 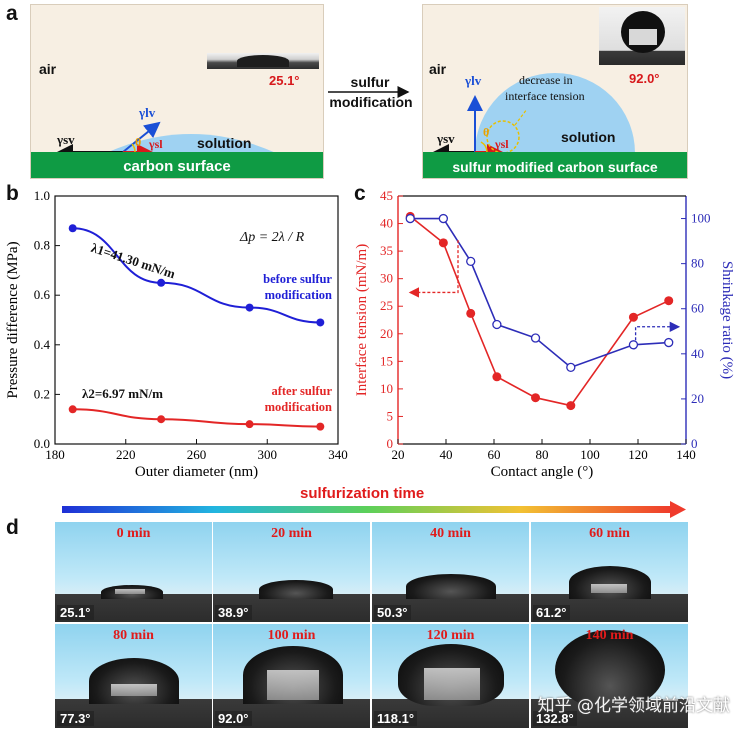 What do you see at coordinates (546, 80) in the screenshot?
I see `right-note-1: decrease in` at bounding box center [546, 80].